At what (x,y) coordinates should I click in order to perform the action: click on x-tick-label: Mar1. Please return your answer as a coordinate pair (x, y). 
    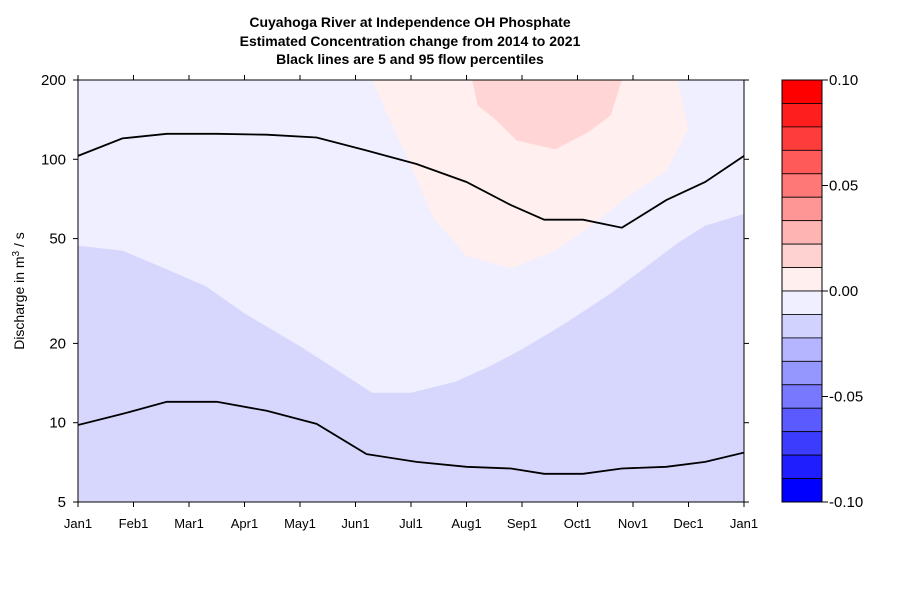
    Looking at the image, I should click on (189, 523).